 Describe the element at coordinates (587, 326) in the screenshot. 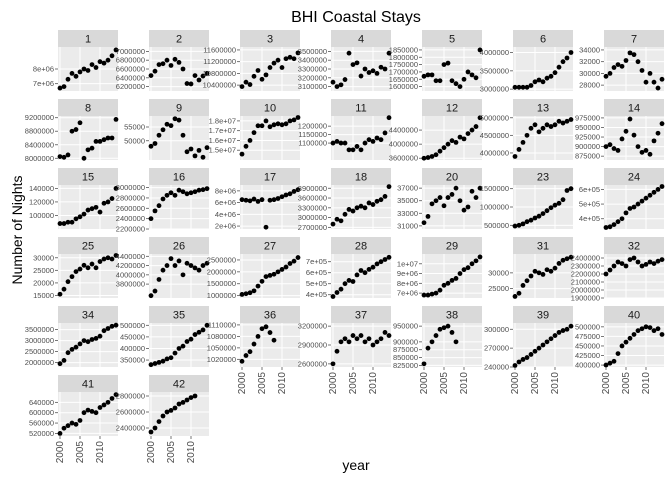

I see `y-tick-label: 500000` at that location.